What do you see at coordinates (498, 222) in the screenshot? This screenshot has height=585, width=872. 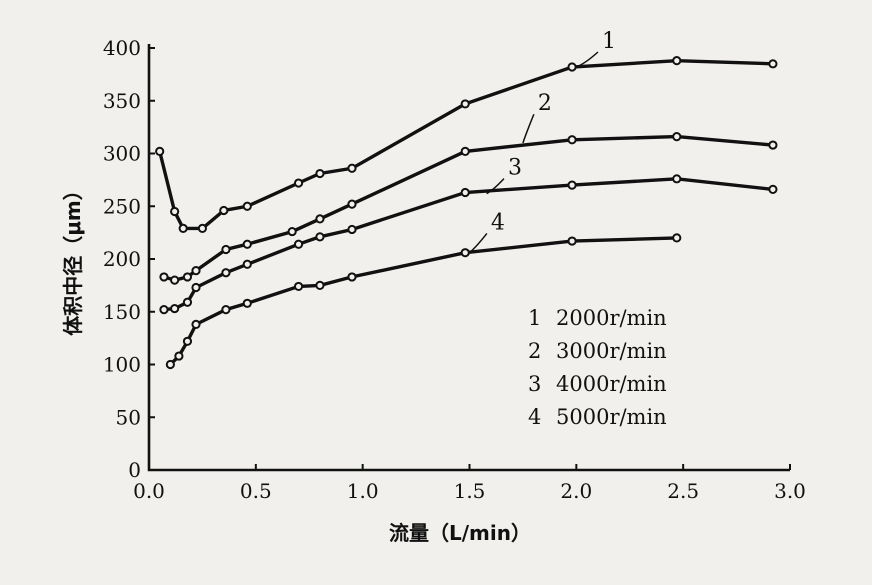 I see `series-4-label: 4` at bounding box center [498, 222].